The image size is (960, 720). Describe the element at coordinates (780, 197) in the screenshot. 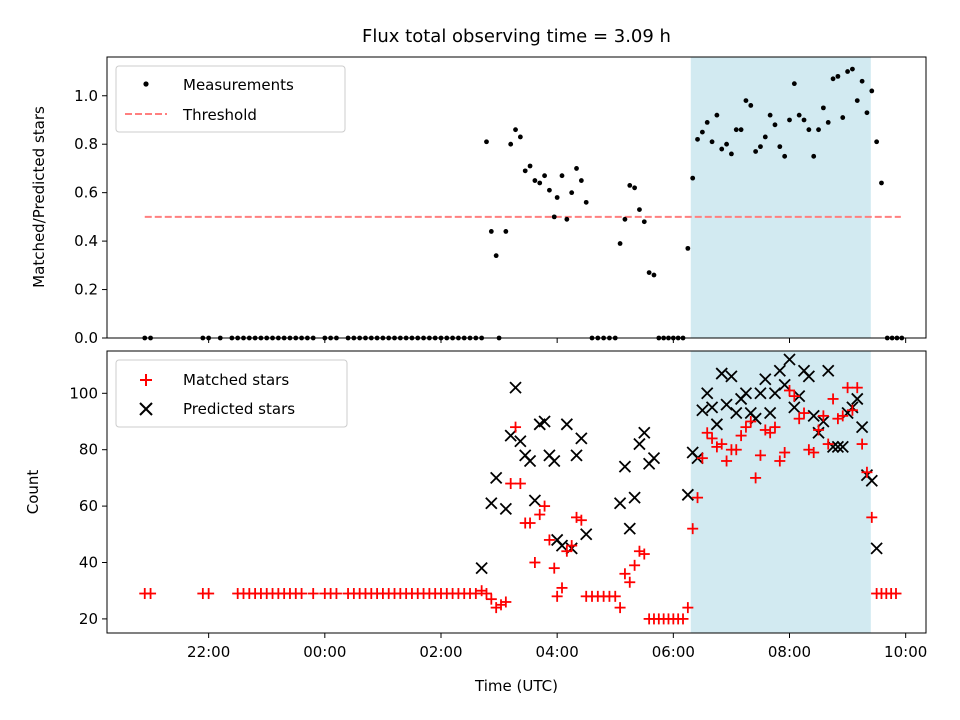

I see `top-shaded-span` at that location.